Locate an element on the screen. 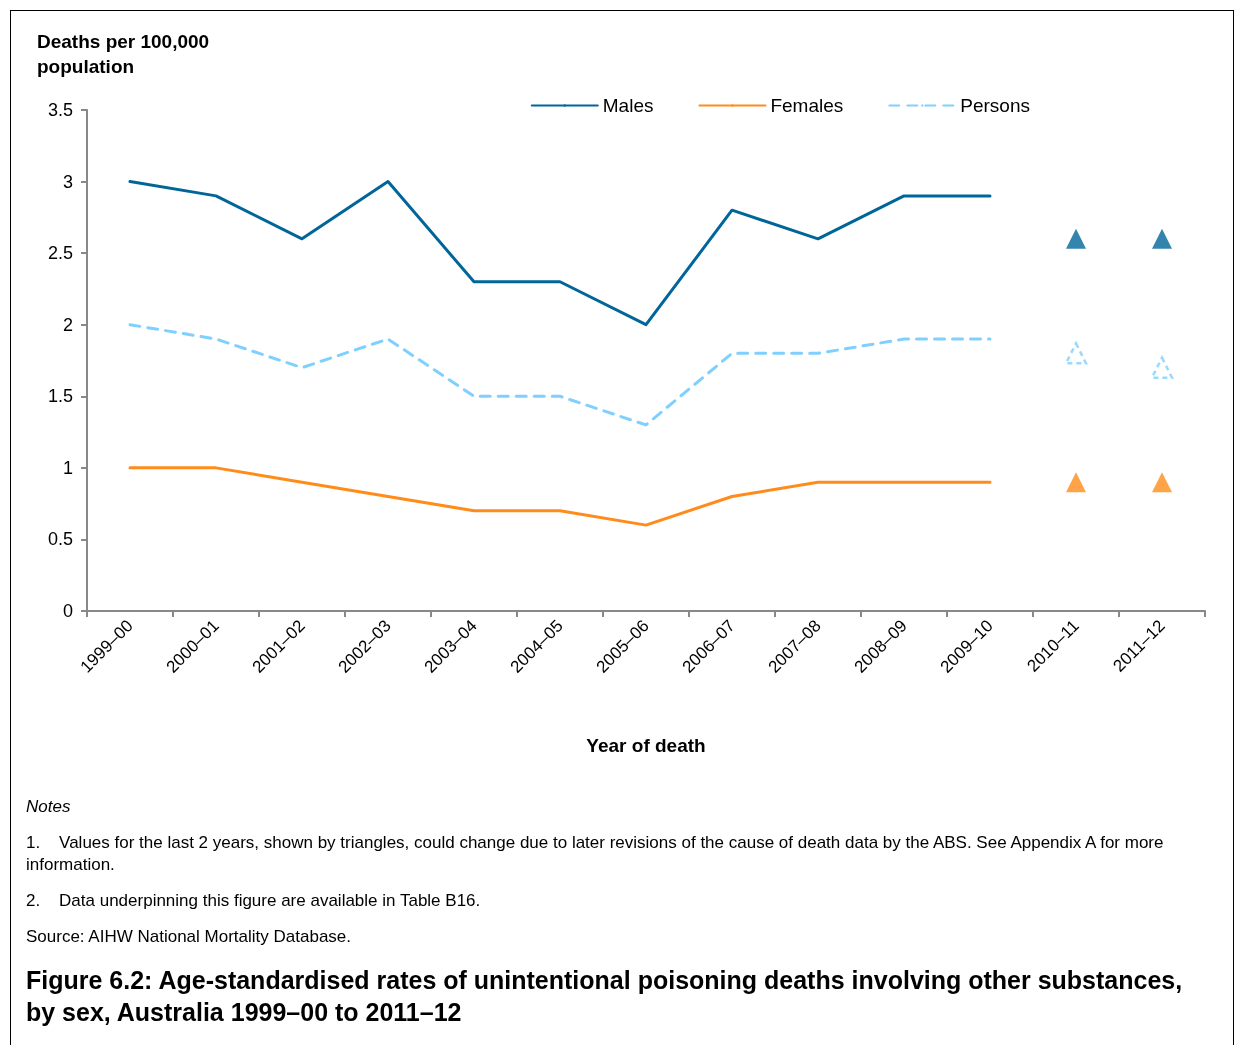 The width and height of the screenshot is (1236, 1045). y-tick-label: 2 is located at coordinates (67, 324).